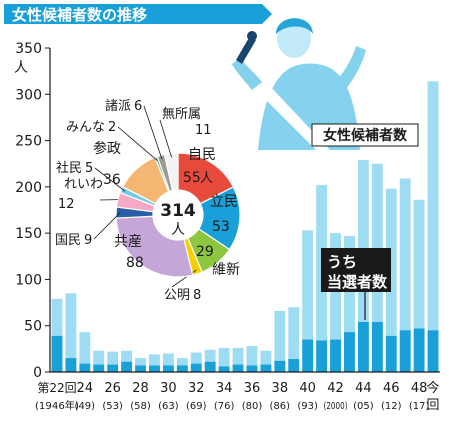  Describe the element at coordinates (68, 240) in the screenshot. I see `pie-slice-name: 国民` at that location.